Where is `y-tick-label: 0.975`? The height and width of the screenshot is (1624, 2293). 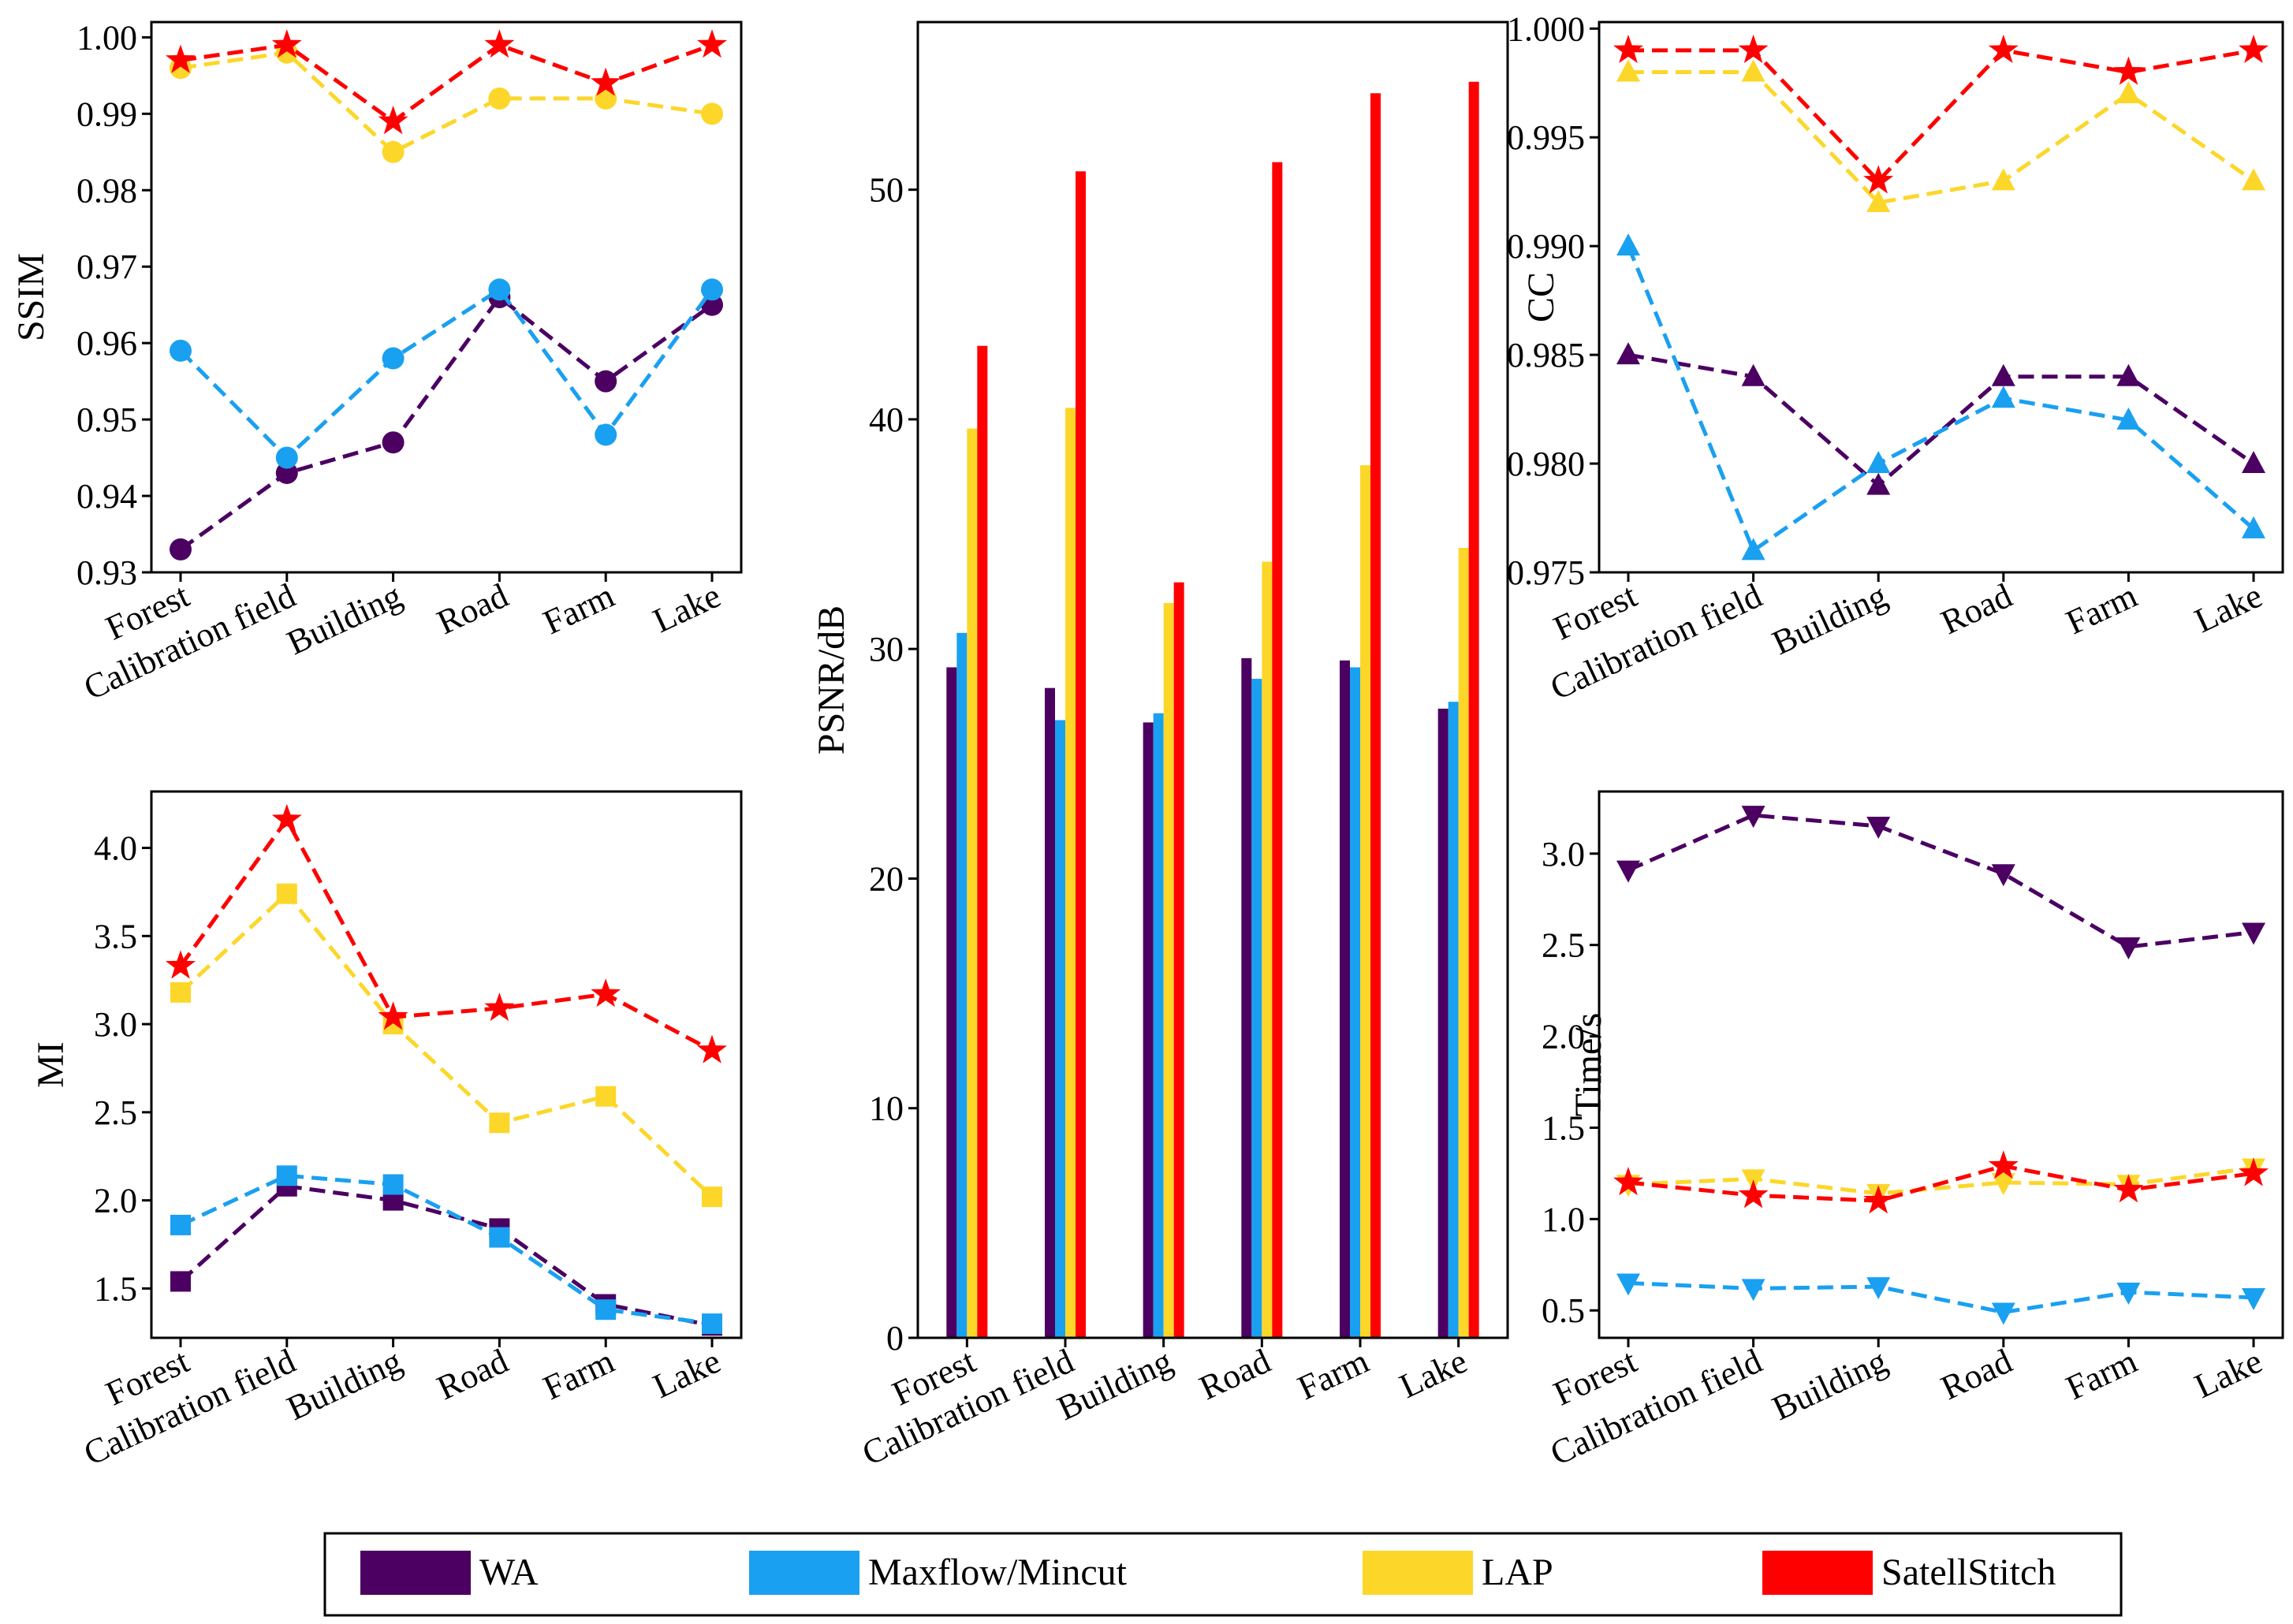 y-tick-label: 0.975 is located at coordinates (1546, 572).